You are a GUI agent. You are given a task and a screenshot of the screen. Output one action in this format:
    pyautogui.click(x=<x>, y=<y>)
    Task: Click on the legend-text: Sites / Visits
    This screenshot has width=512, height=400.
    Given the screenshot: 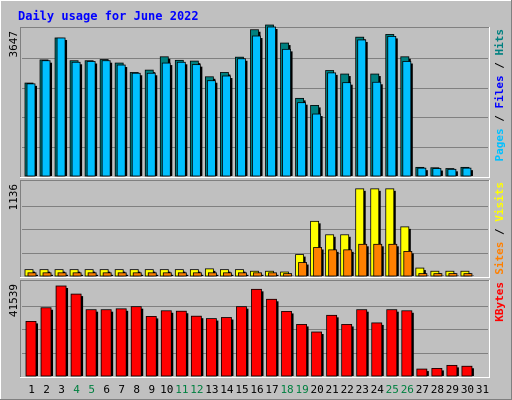 What is the action you would take?
    pyautogui.click(x=499, y=228)
    